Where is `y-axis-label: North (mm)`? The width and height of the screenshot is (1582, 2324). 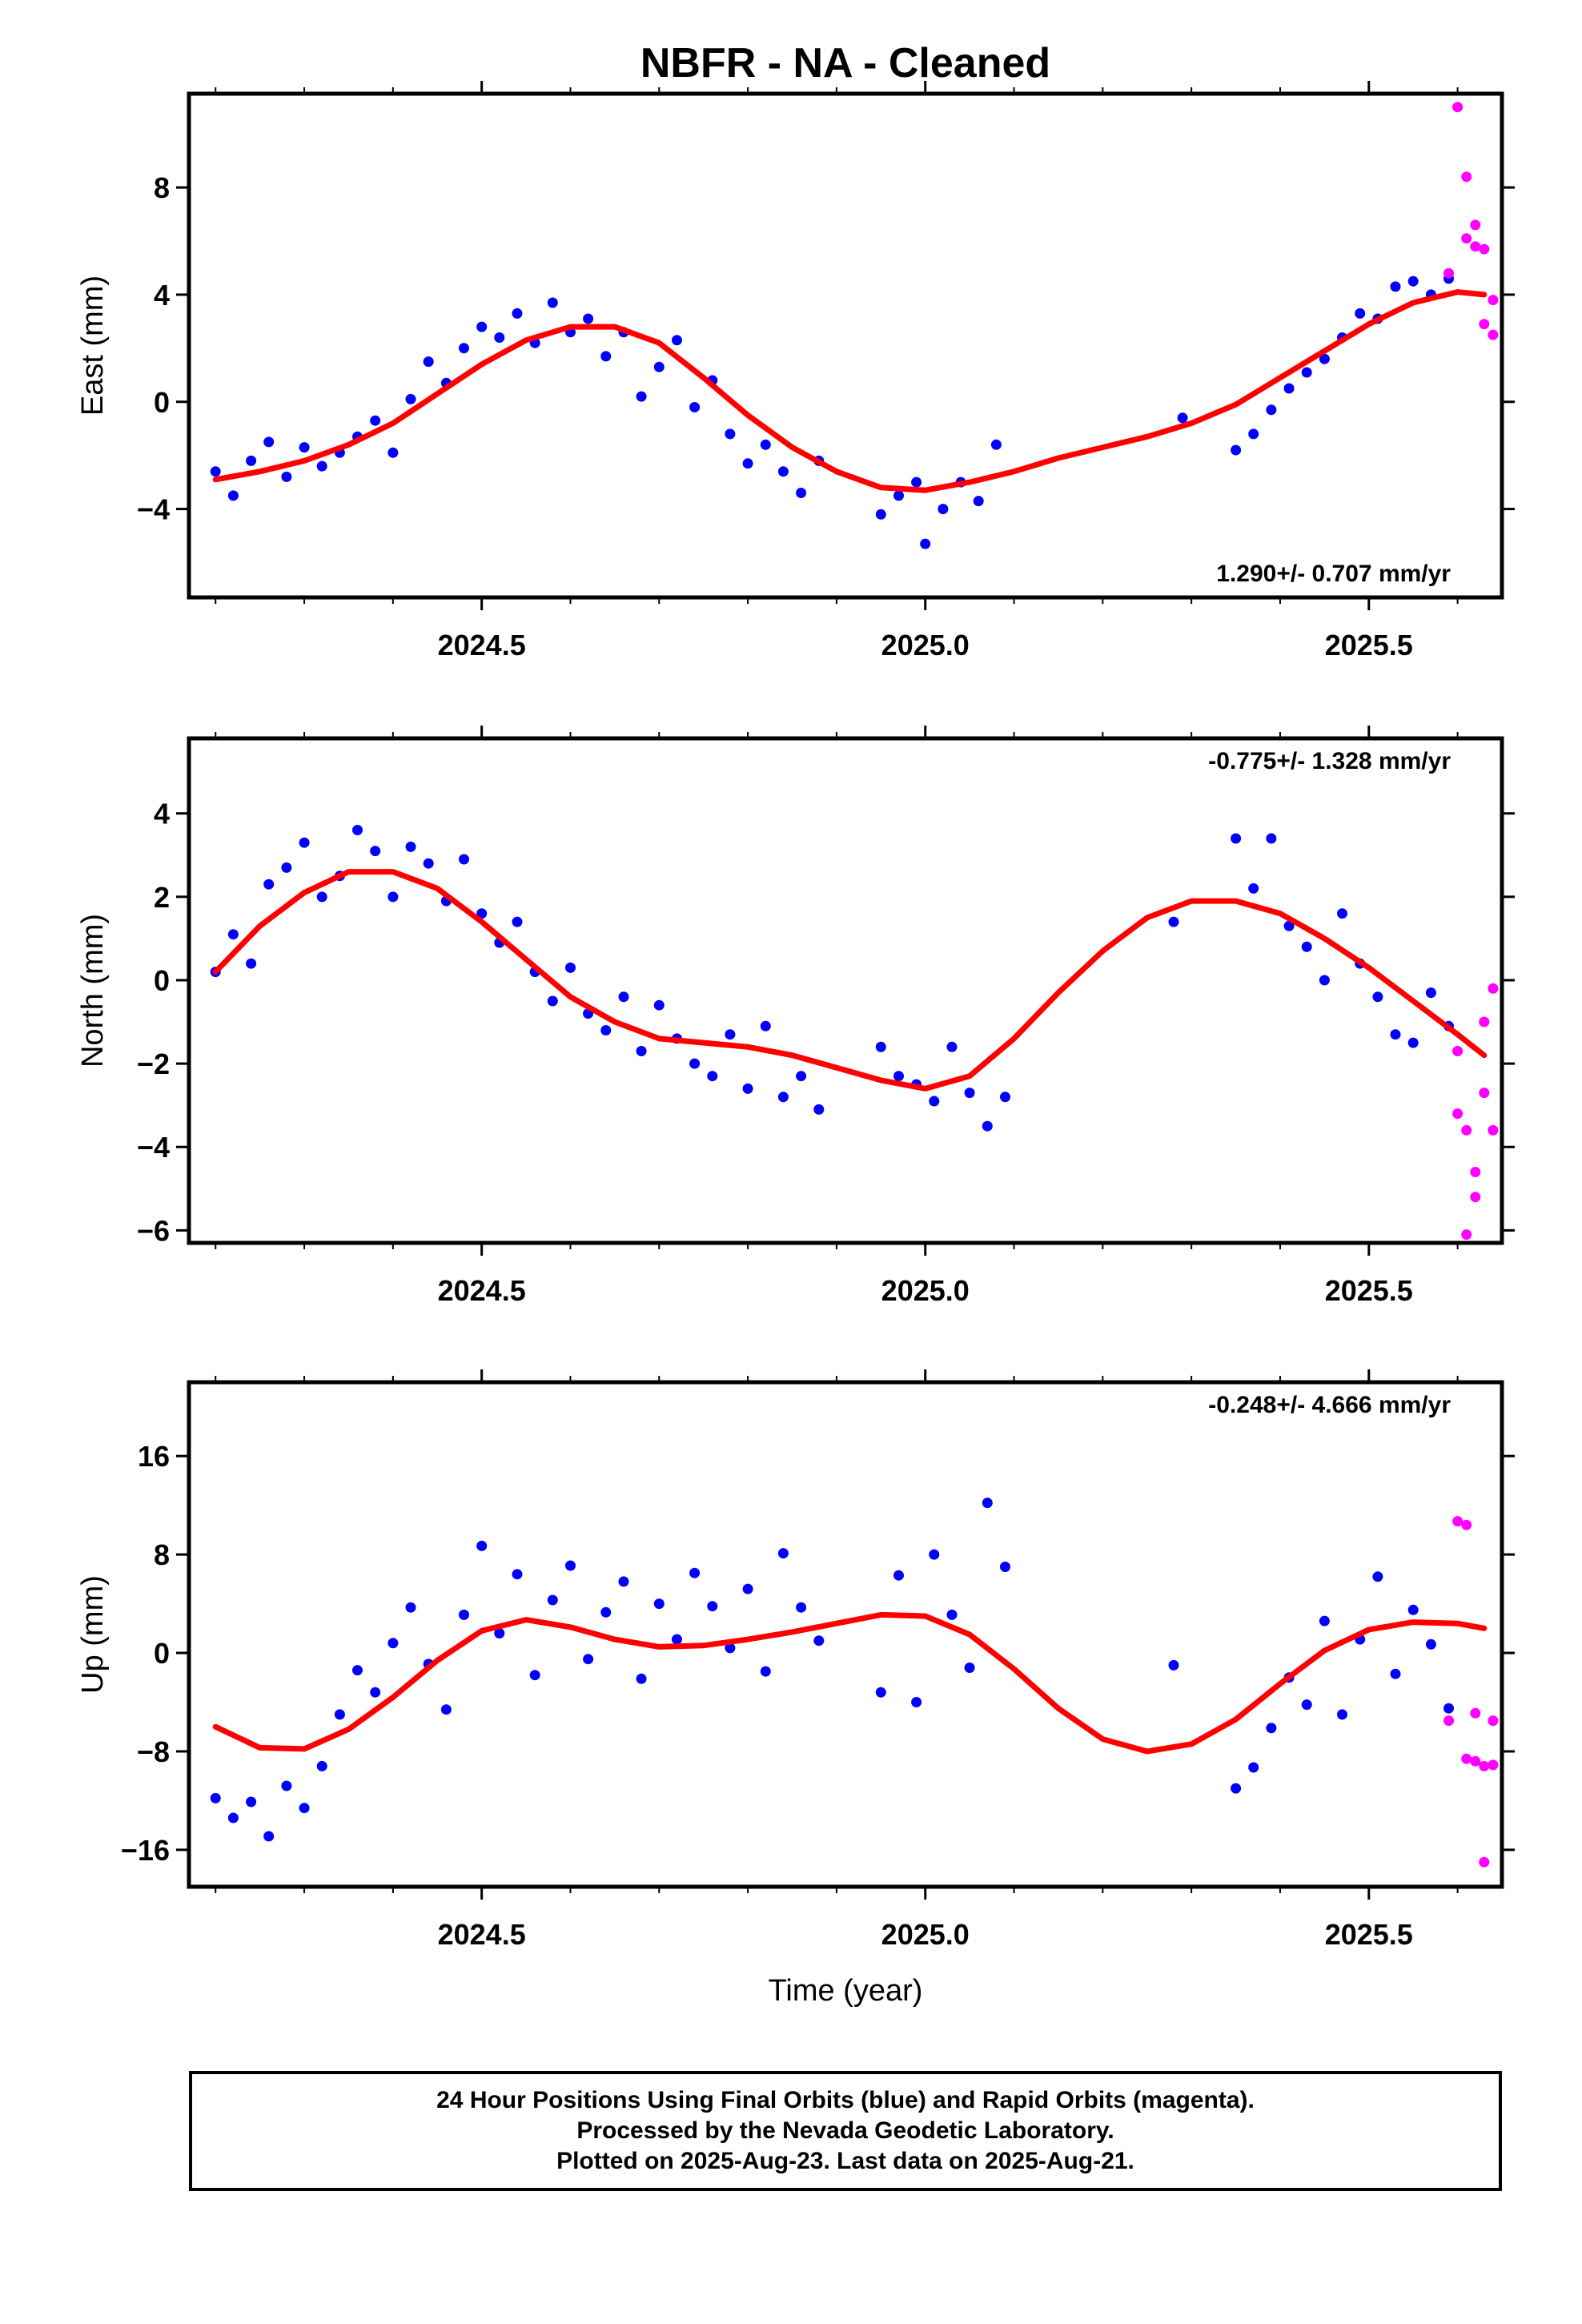 y-axis-label: North (mm) is located at coordinates (93, 991).